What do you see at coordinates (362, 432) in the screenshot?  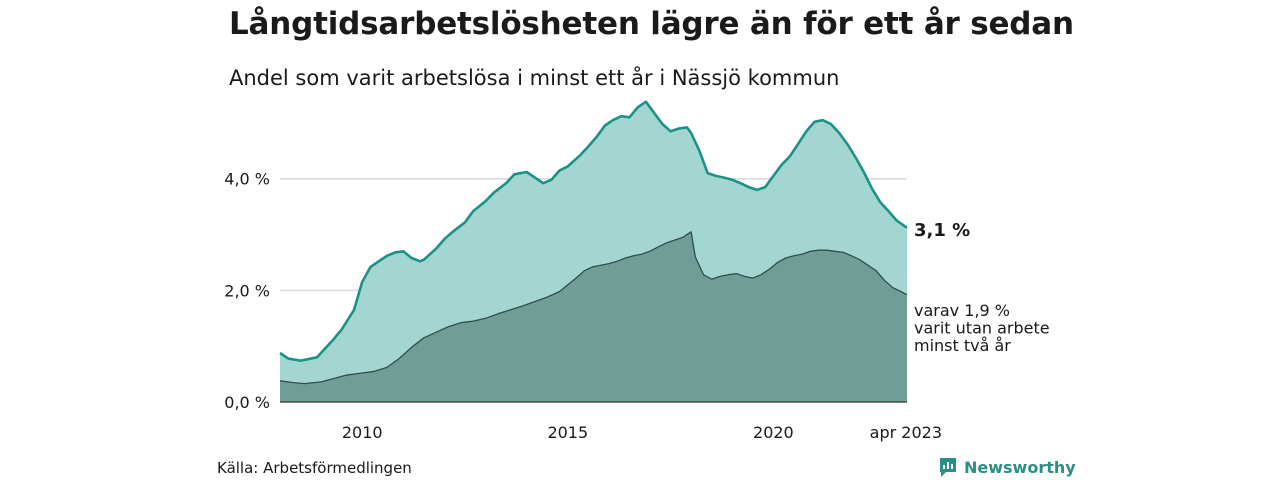 I see `x-tick-label: 2010` at bounding box center [362, 432].